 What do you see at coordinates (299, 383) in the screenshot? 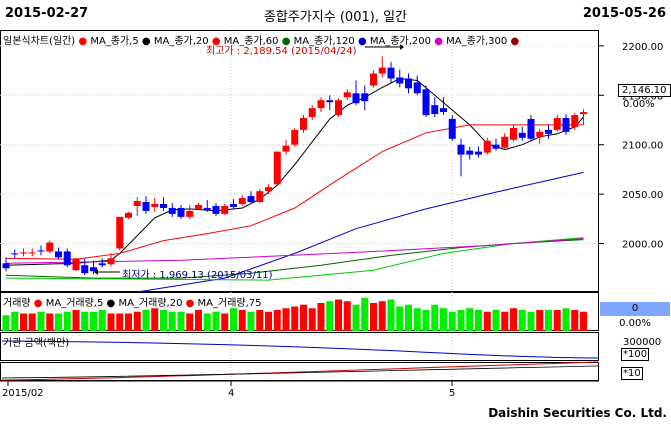
I see `x-axis` at bounding box center [299, 383].